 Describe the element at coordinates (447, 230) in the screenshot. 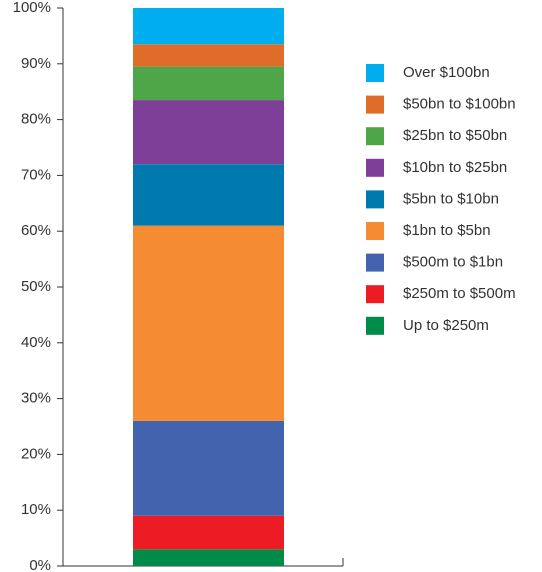

I see `legend-label: $1bn to $5bn` at that location.